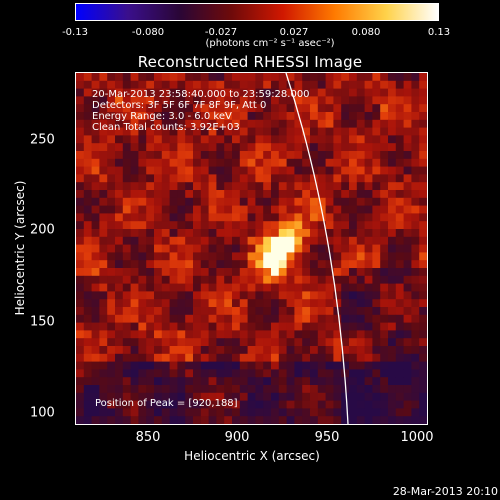 This screenshot has width=500, height=500. Describe the element at coordinates (252, 456) in the screenshot. I see `x-axis-label: Heliocentric X (arcsec)` at that location.